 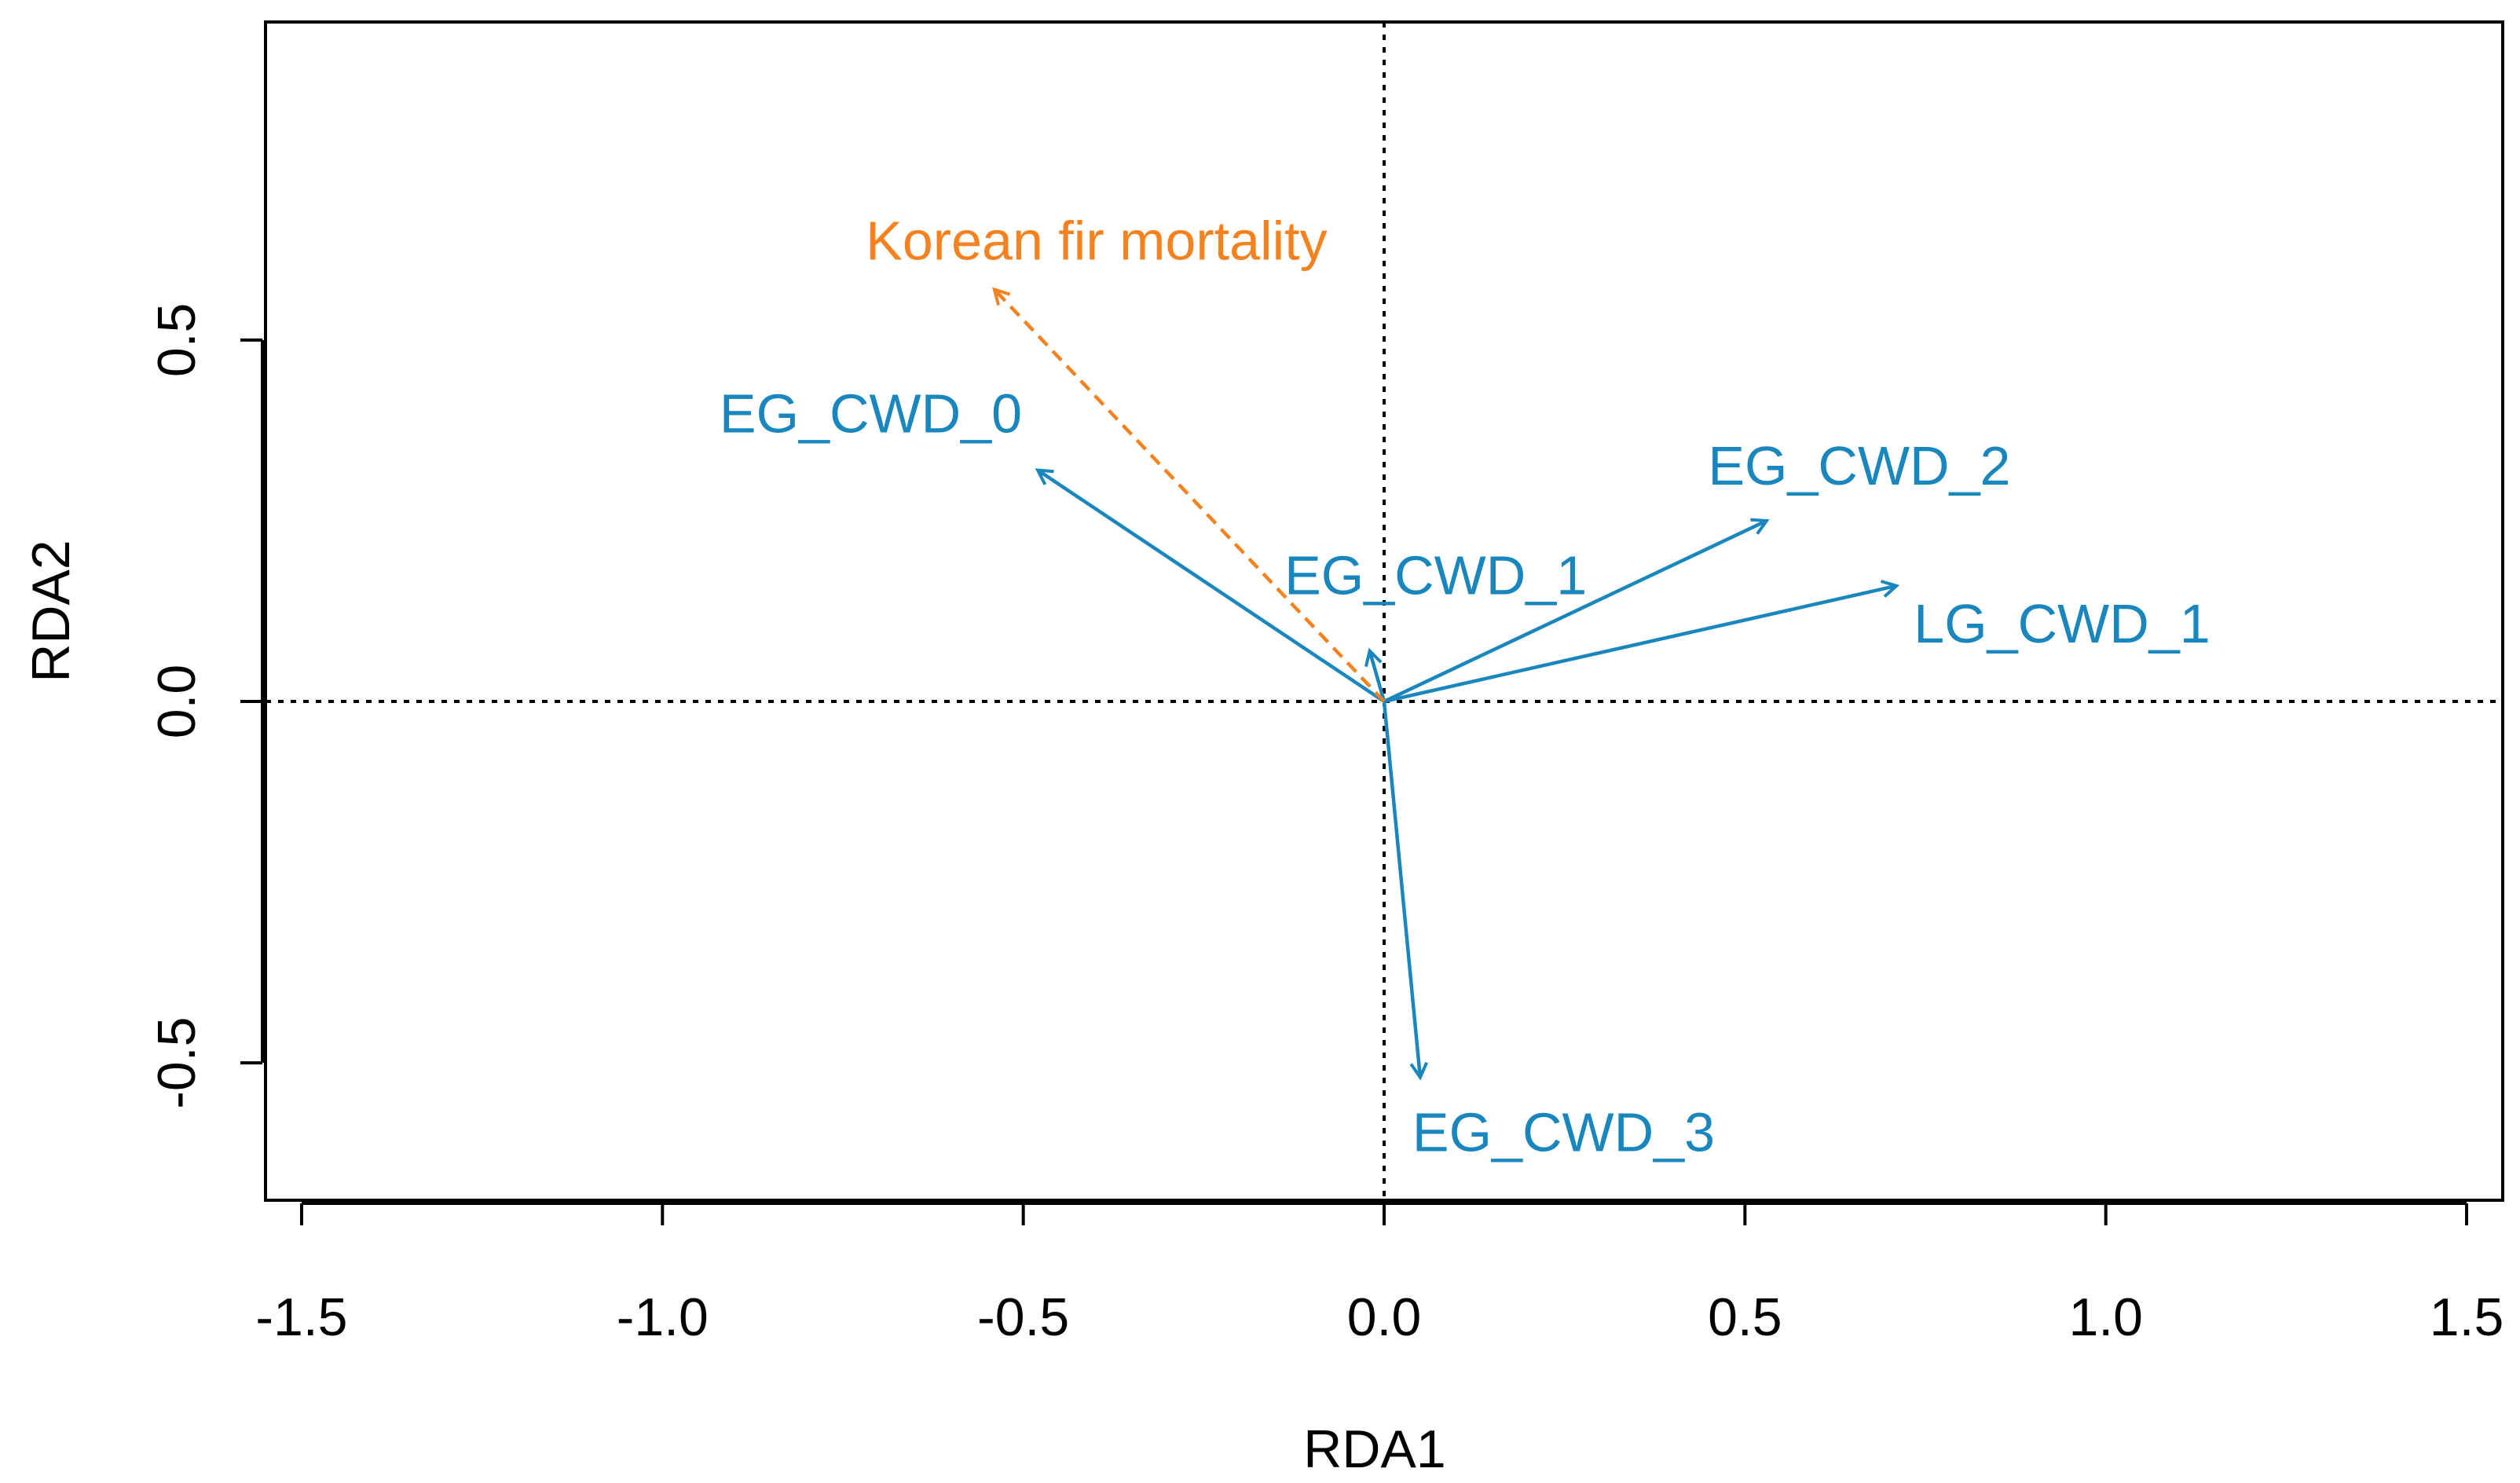 I want to click on label-korean-fir-mortality: Korean fir mortality, so click(x=1096, y=241).